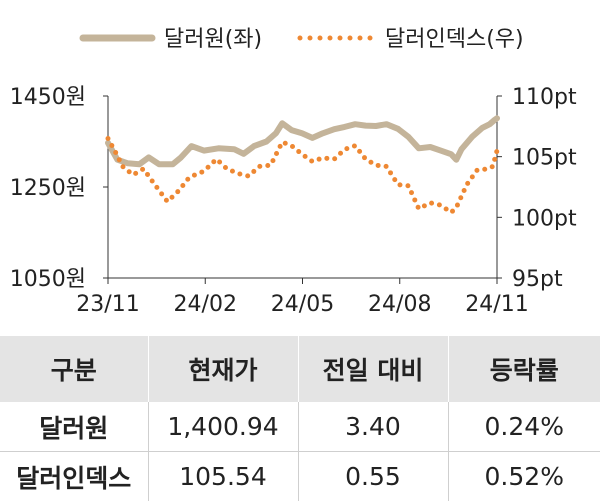 The width and height of the screenshot is (600, 504). I want to click on x-tick-label: 23/11, so click(107, 304).